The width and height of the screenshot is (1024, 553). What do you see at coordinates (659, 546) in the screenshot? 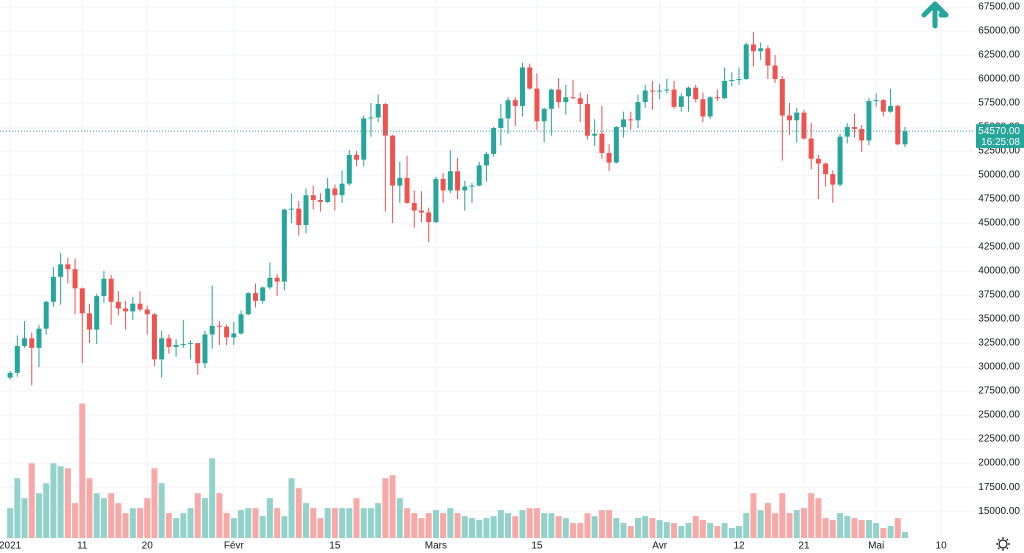
I see `x-tick-label: Avr` at bounding box center [659, 546].